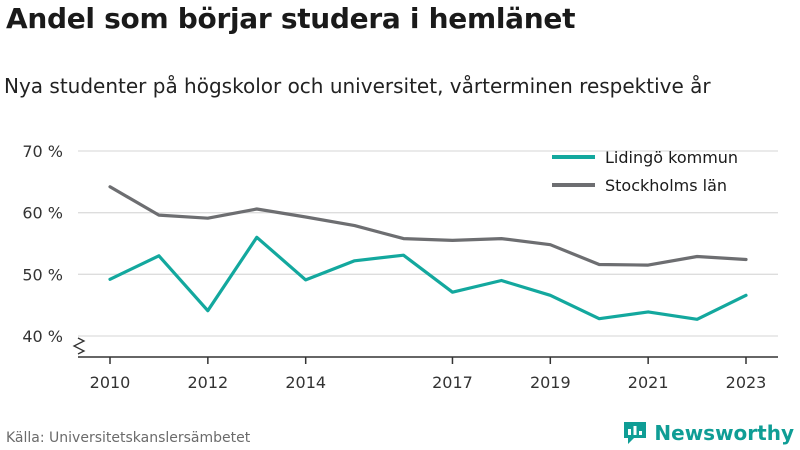  What do you see at coordinates (645, 171) in the screenshot?
I see `legend: Lidingö kommun Stockholms län` at bounding box center [645, 171].